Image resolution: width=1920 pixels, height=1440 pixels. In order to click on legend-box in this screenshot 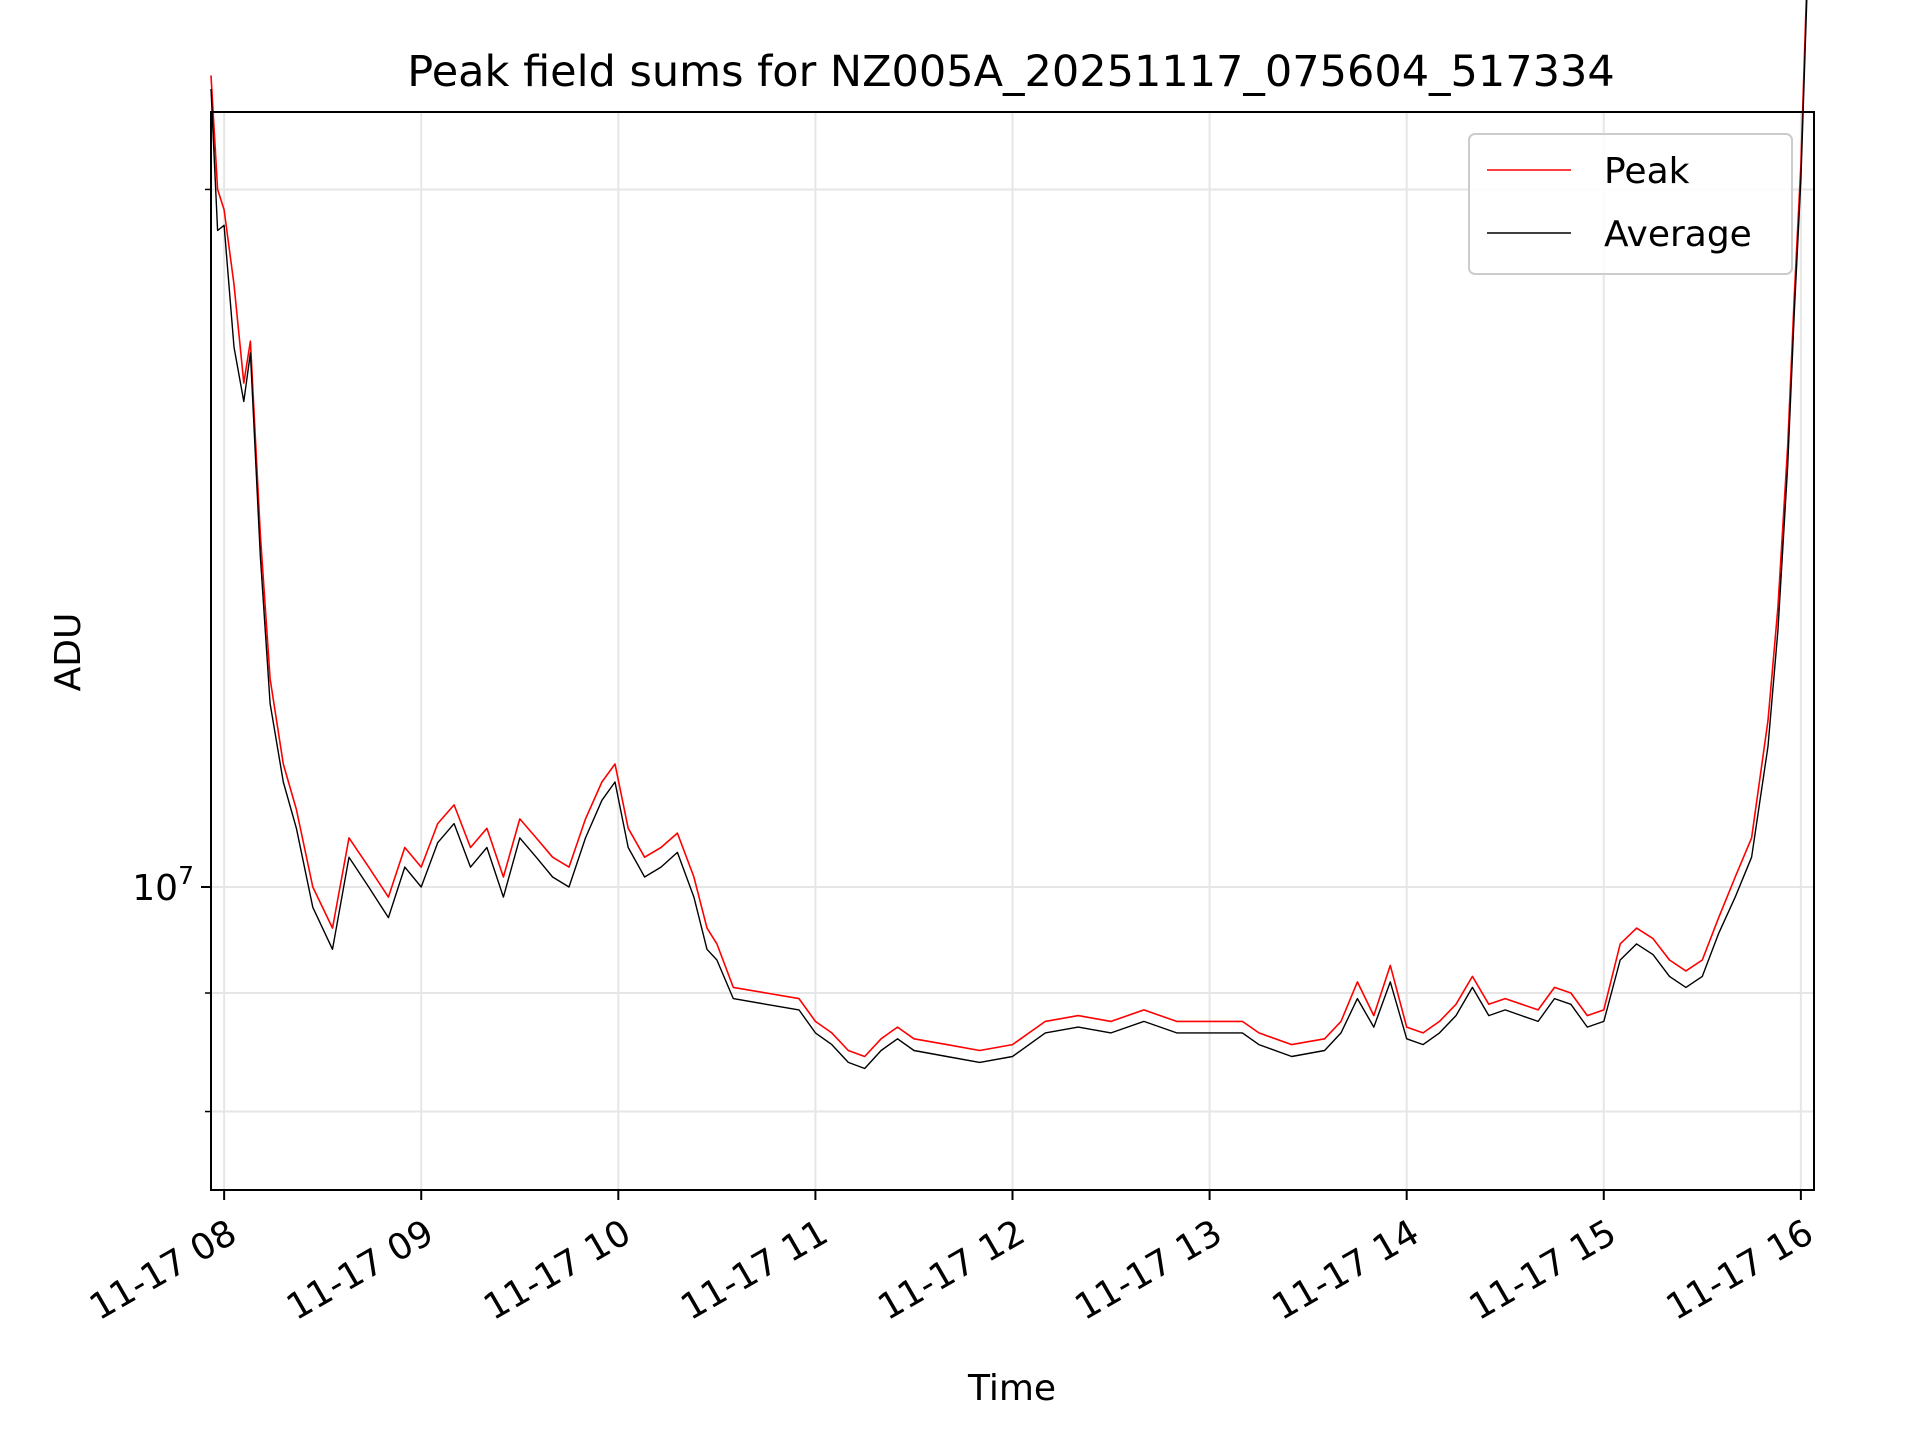, I will do `click(1630, 204)`.